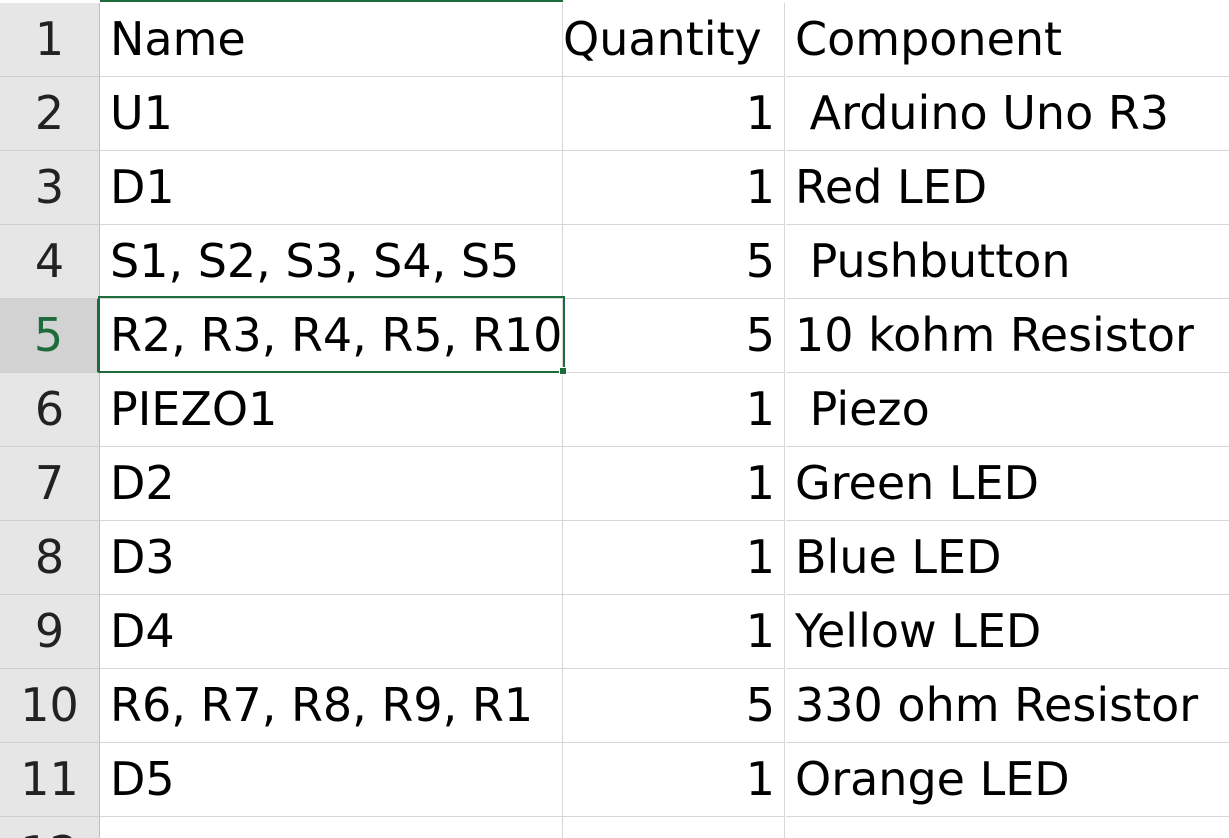 This screenshot has height=838, width=1229. What do you see at coordinates (1007, 484) in the screenshot?
I see `cell-component: Green LED` at bounding box center [1007, 484].